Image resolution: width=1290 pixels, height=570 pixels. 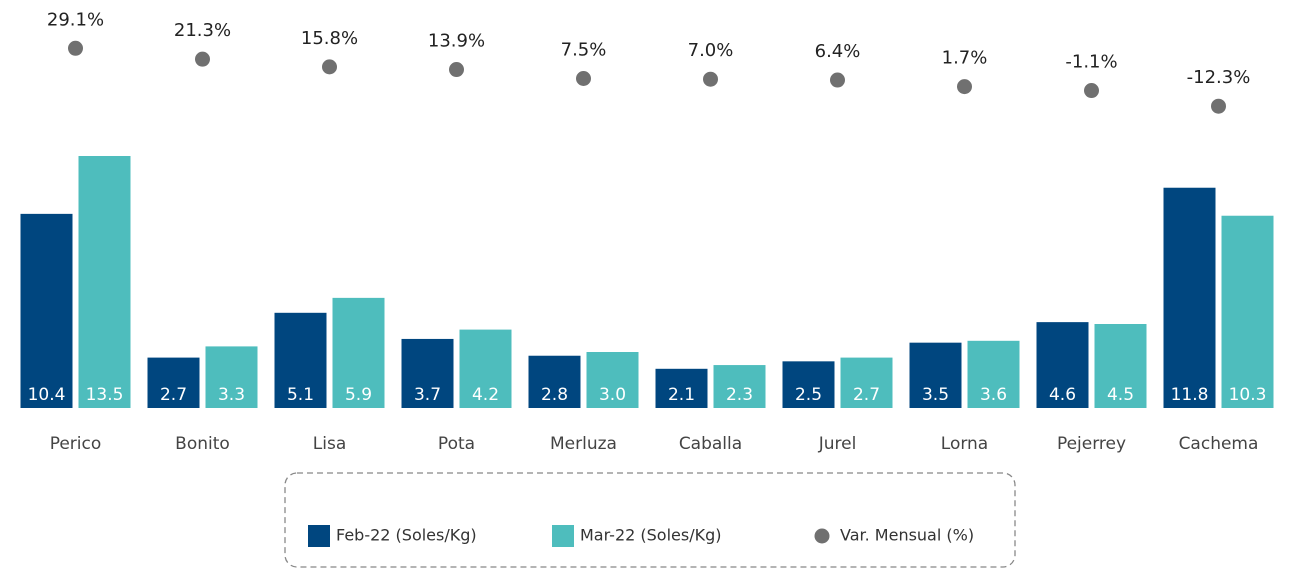 I want to click on legend-marker, so click(x=822, y=536).